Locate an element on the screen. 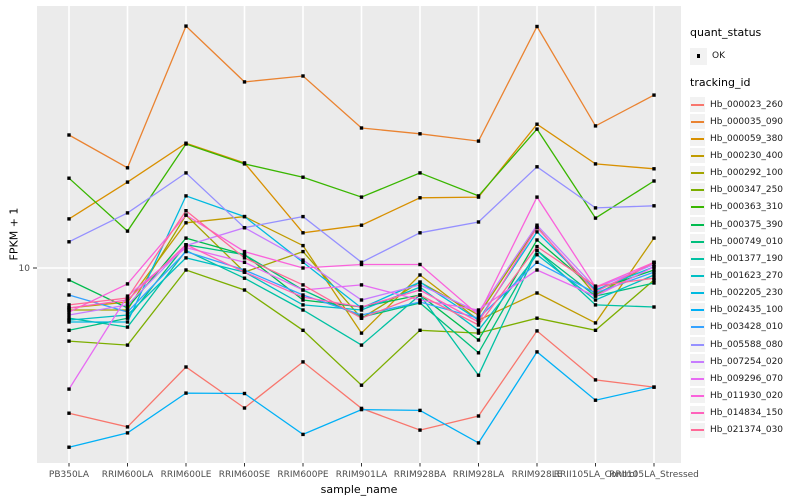 The width and height of the screenshot is (800, 500). legend-item-label: Hb_009296_070 is located at coordinates (747, 378).